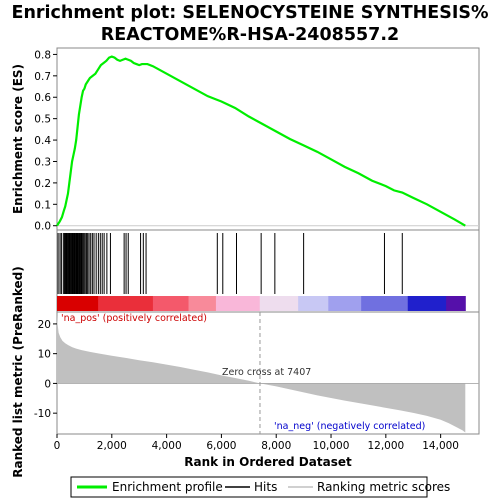 This screenshot has width=500, height=500. What do you see at coordinates (57, 446) in the screenshot?
I see `x-tick-label: 0` at bounding box center [57, 446].